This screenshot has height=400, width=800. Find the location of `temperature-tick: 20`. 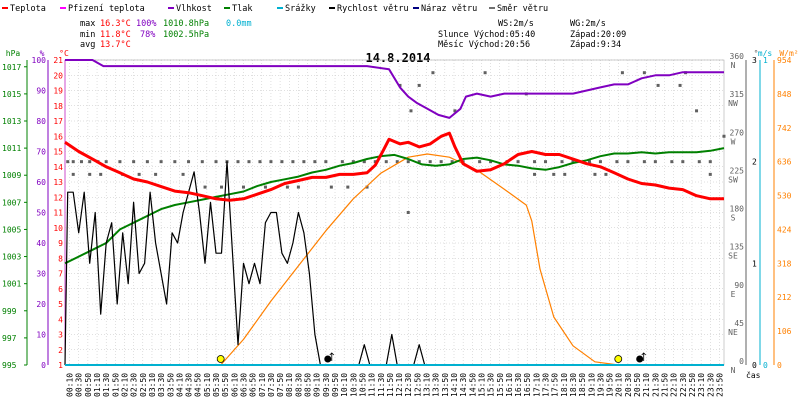

temperature-tick: 20 is located at coordinates (58, 75).